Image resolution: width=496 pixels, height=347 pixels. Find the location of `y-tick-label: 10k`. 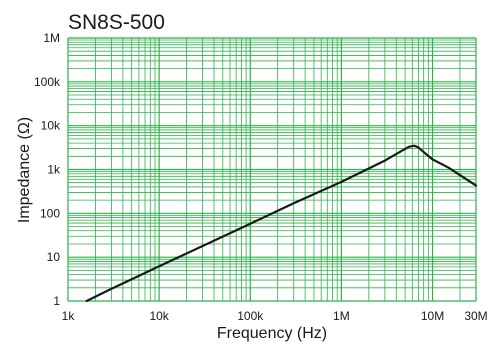

y-tick-label: 10k is located at coordinates (51, 126).